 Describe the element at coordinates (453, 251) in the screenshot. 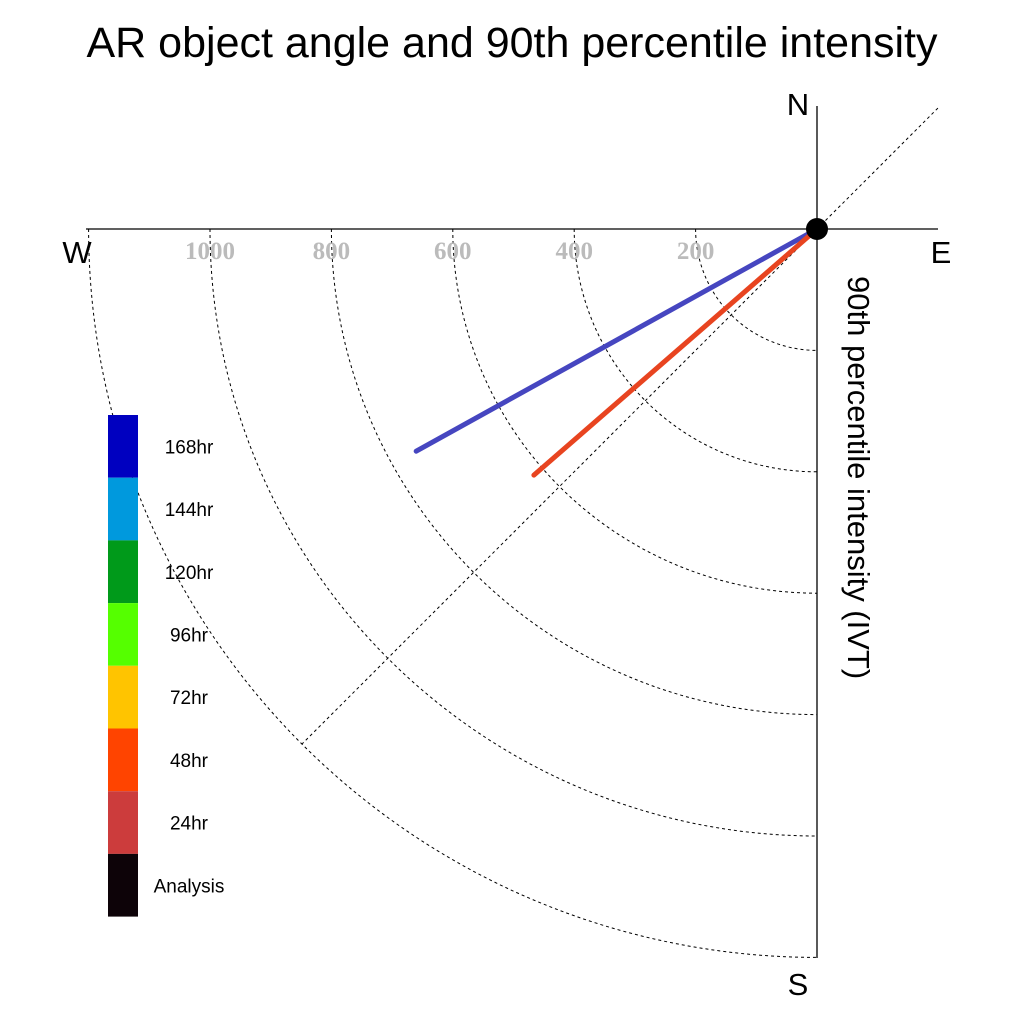

I see `tick-label-600: 600` at that location.